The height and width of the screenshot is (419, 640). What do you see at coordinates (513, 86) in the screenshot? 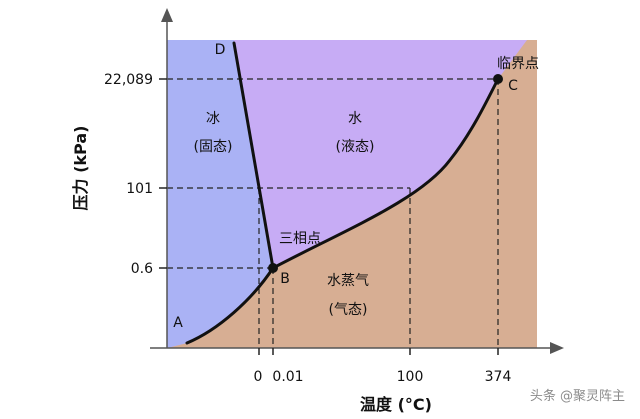
I see `point-label-c: C` at bounding box center [513, 86].